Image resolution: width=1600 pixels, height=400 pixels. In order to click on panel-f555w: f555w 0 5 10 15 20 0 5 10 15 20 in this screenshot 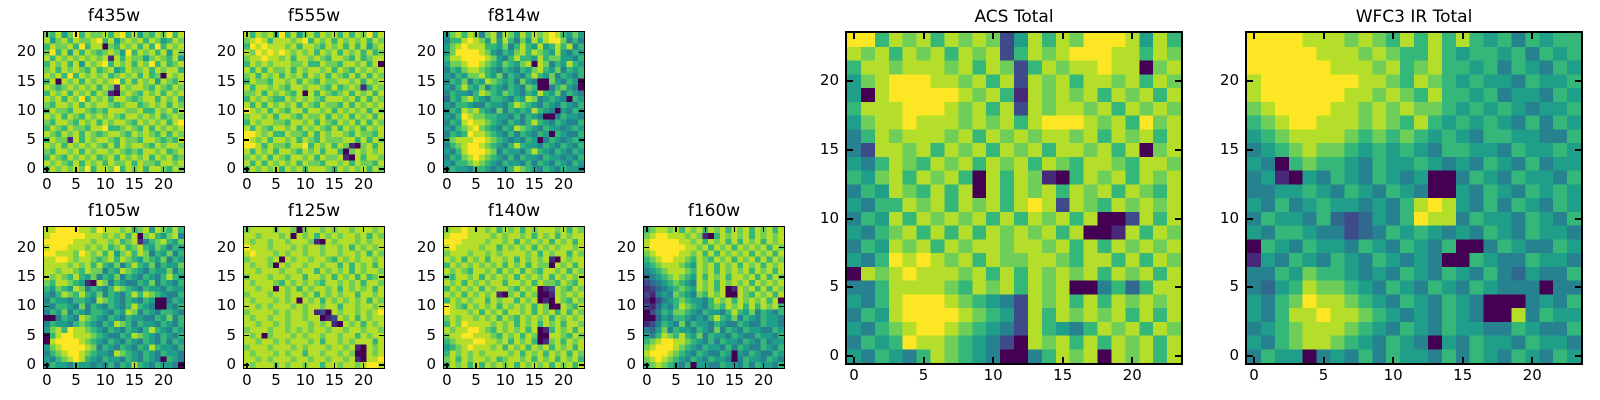, I will do `click(301, 99)`.